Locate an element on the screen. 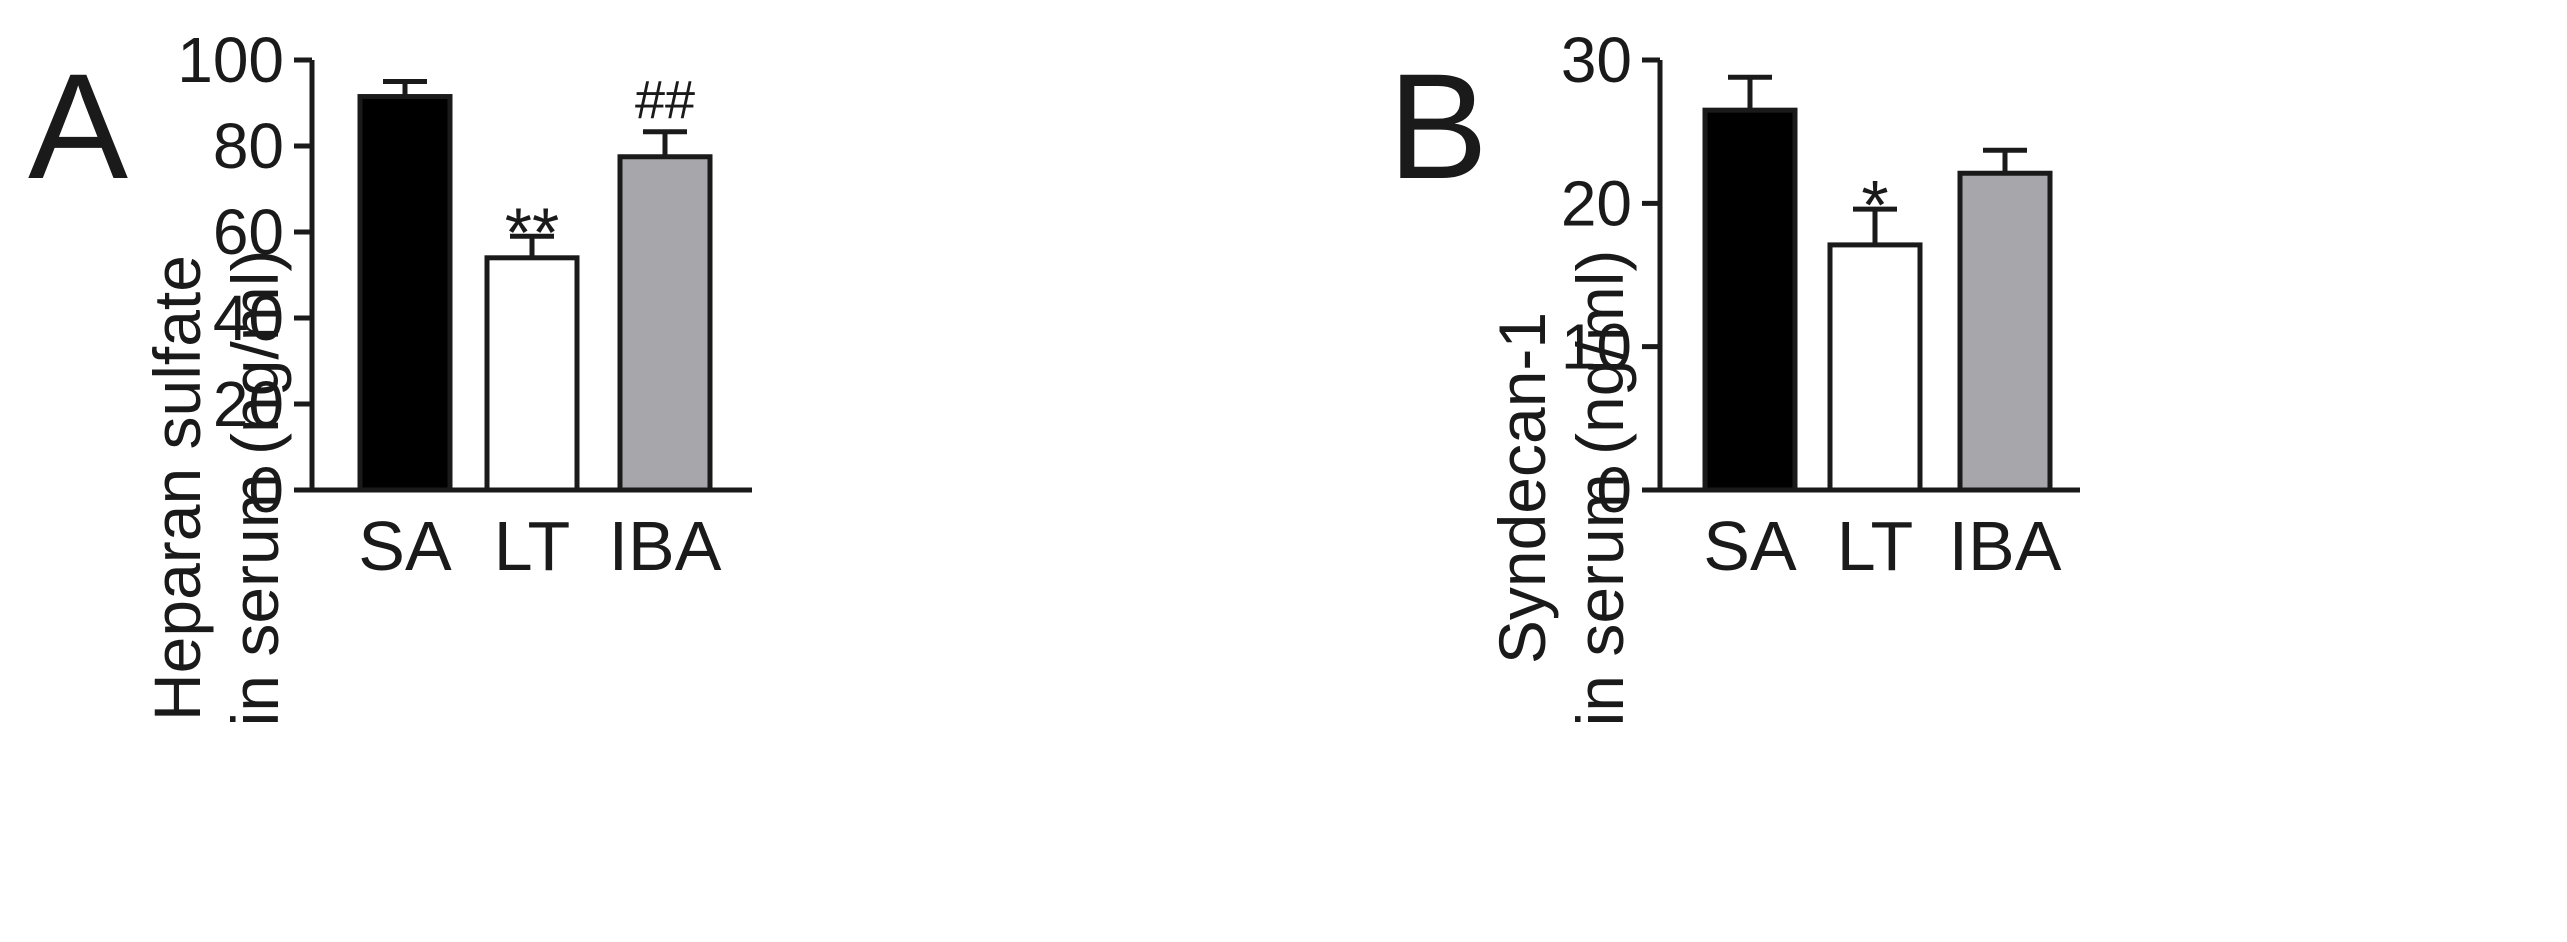 The height and width of the screenshot is (942, 2567). panel-a-ylabel-line-2: in serum (ng/ml) is located at coordinates (255, 488).